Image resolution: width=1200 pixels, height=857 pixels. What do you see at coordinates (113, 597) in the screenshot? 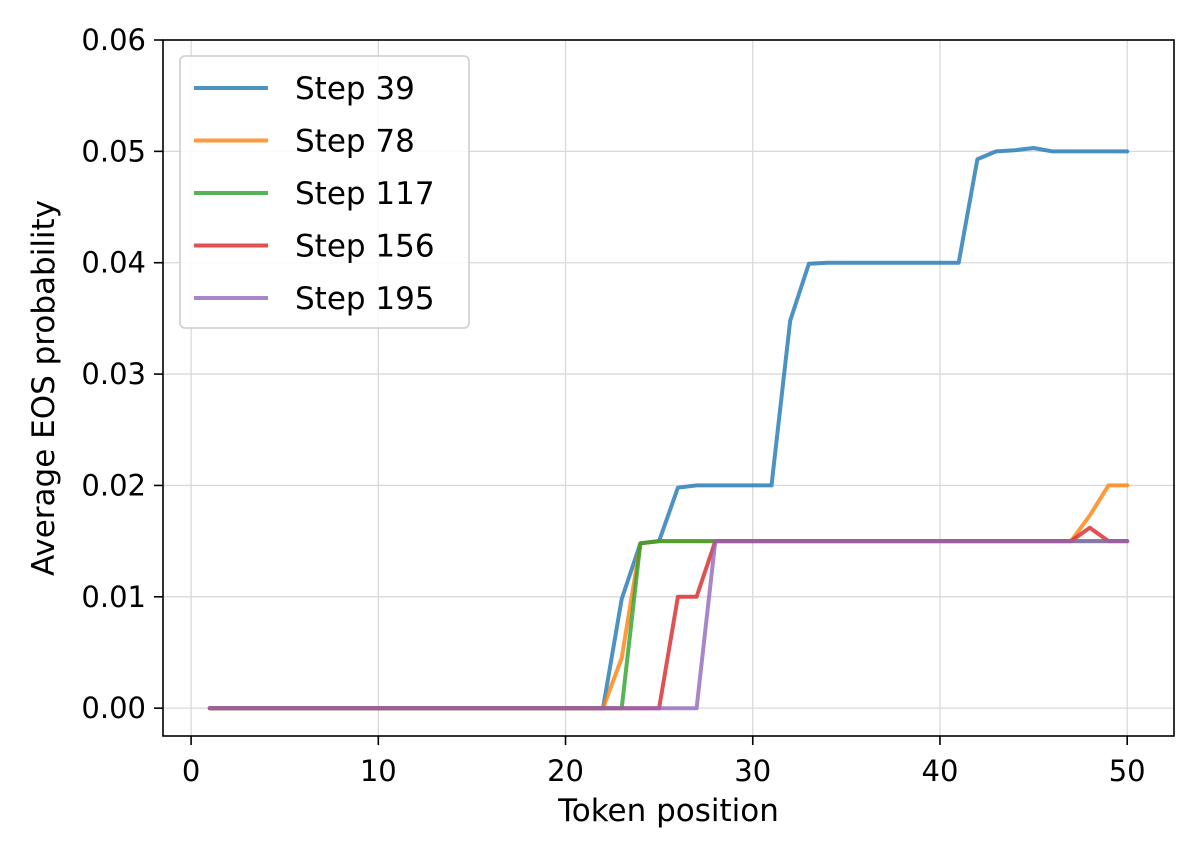
I see `y-tick-label: 0.01` at bounding box center [113, 597].